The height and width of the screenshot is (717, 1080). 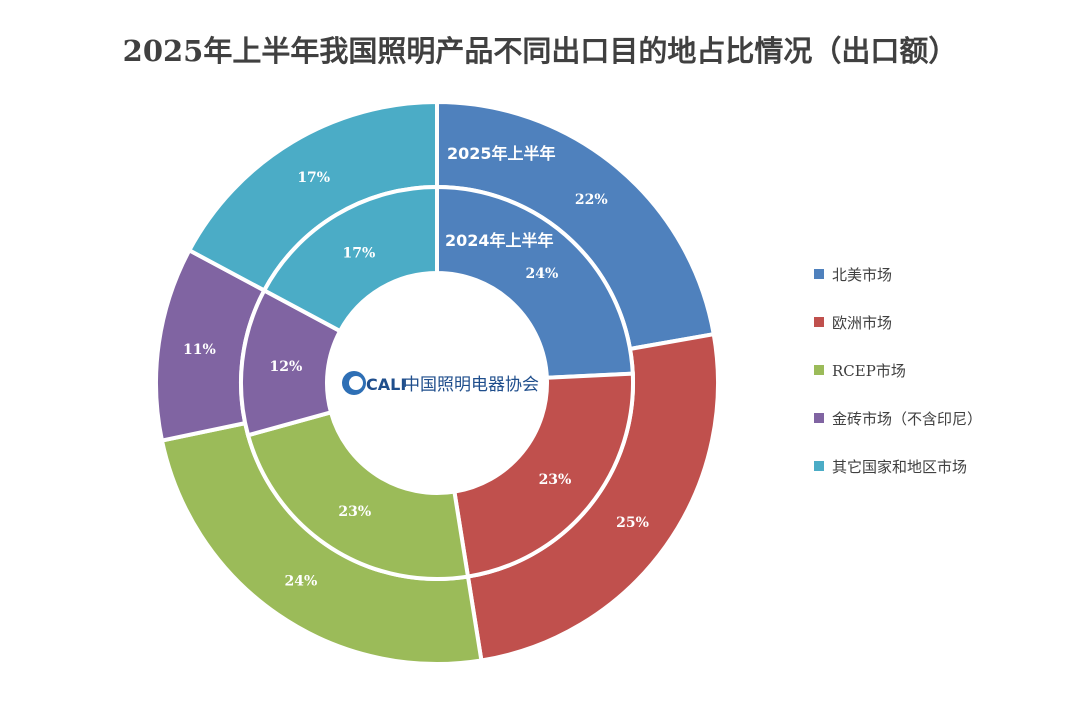 I want to click on outer-slice-label-2: 24%, so click(x=301, y=582).